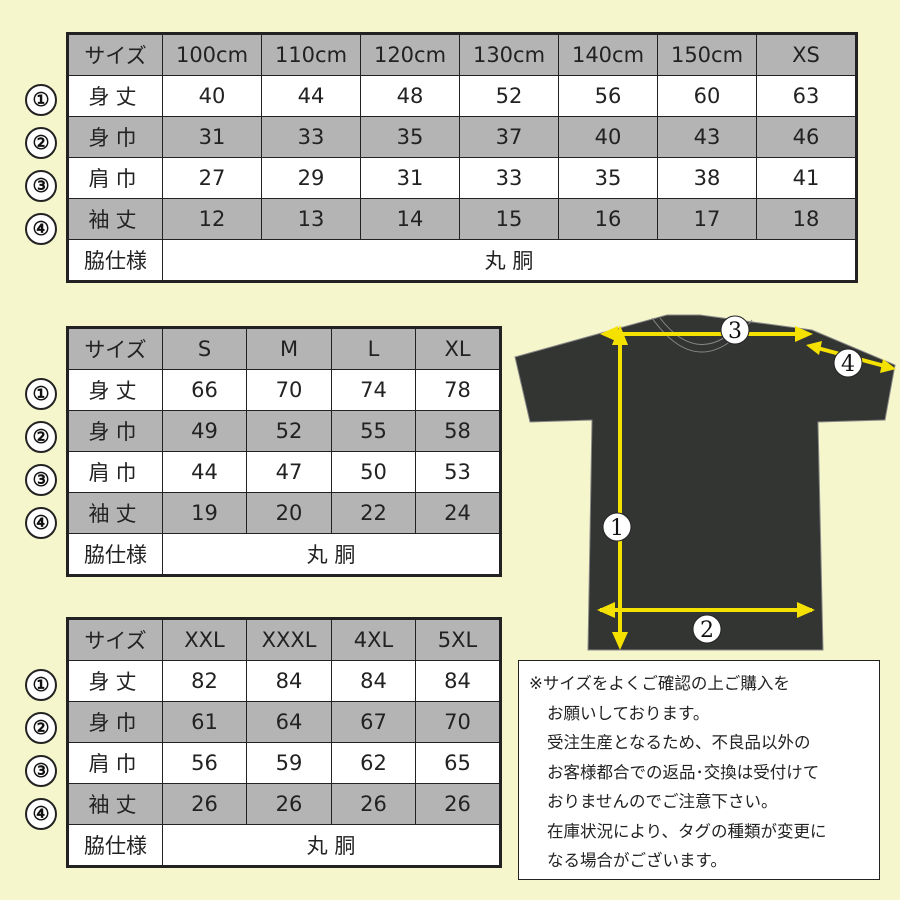  I want to click on table-row: 身巾 49 52 55 58, so click(284, 431).